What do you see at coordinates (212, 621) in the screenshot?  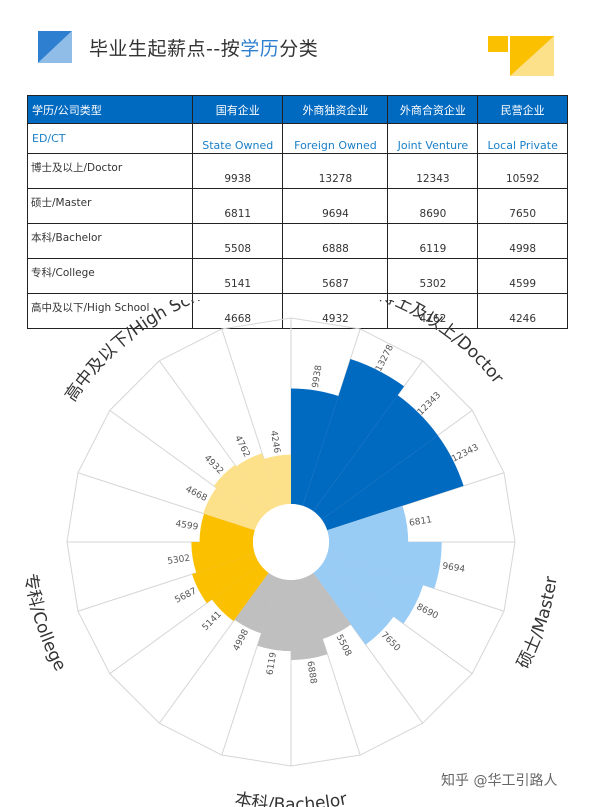 I see `data-label: 5141` at bounding box center [212, 621].